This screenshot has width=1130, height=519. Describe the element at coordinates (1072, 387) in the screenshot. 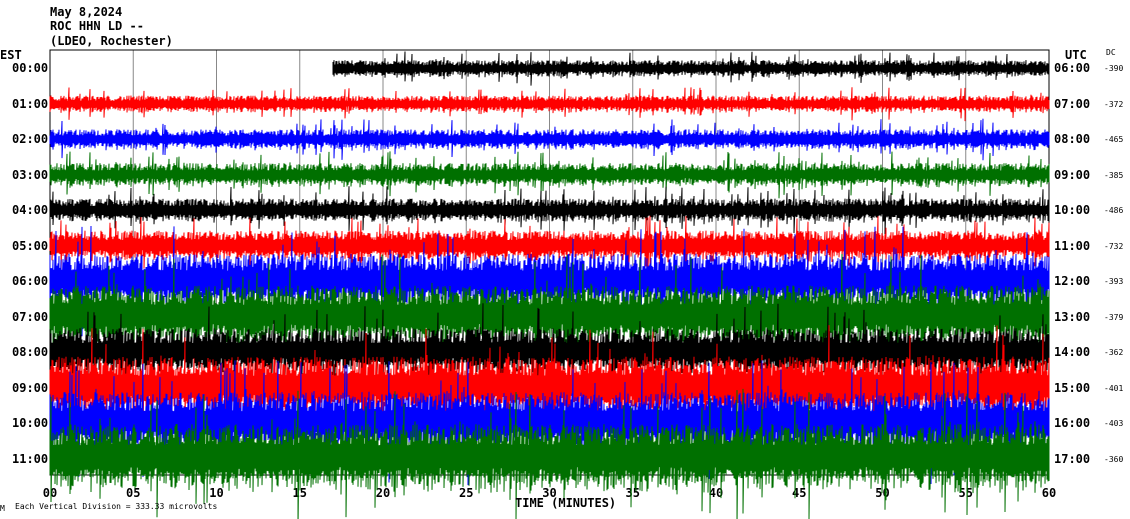

I see `utc-time-label: 15:00` at that location.